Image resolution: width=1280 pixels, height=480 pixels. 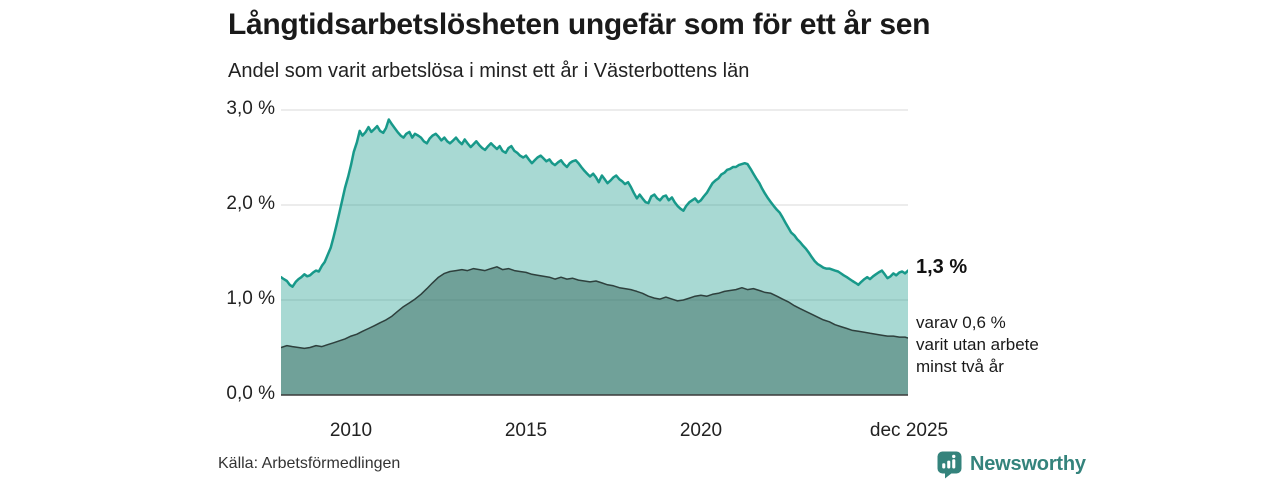 I want to click on end-sub-line-3: minst två år, so click(x=960, y=366).